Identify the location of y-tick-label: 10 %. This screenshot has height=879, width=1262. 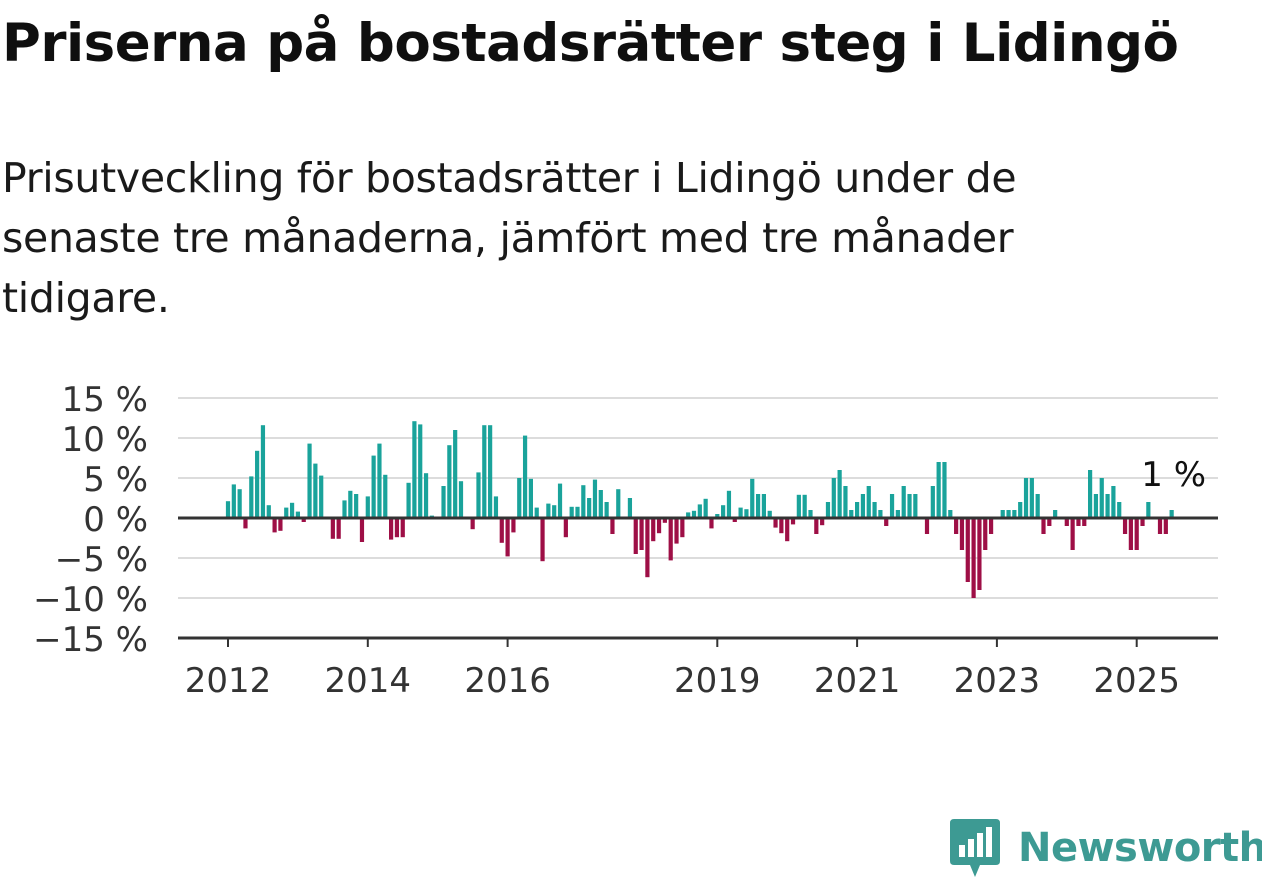
(105, 440).